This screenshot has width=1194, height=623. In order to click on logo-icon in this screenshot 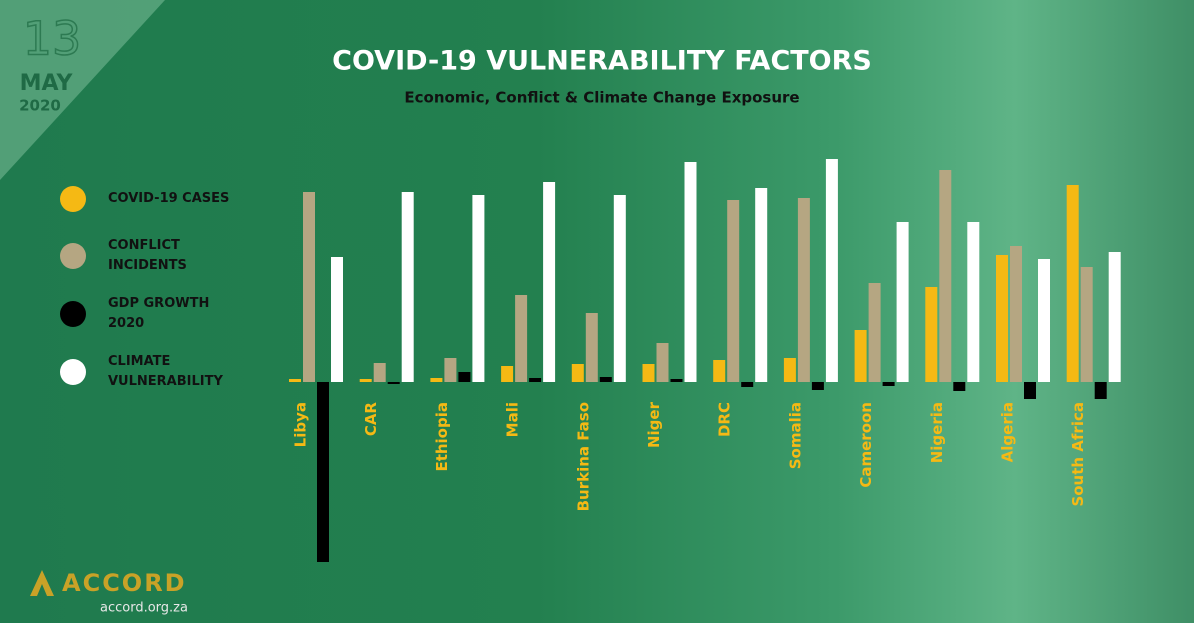, I will do `click(42, 583)`.